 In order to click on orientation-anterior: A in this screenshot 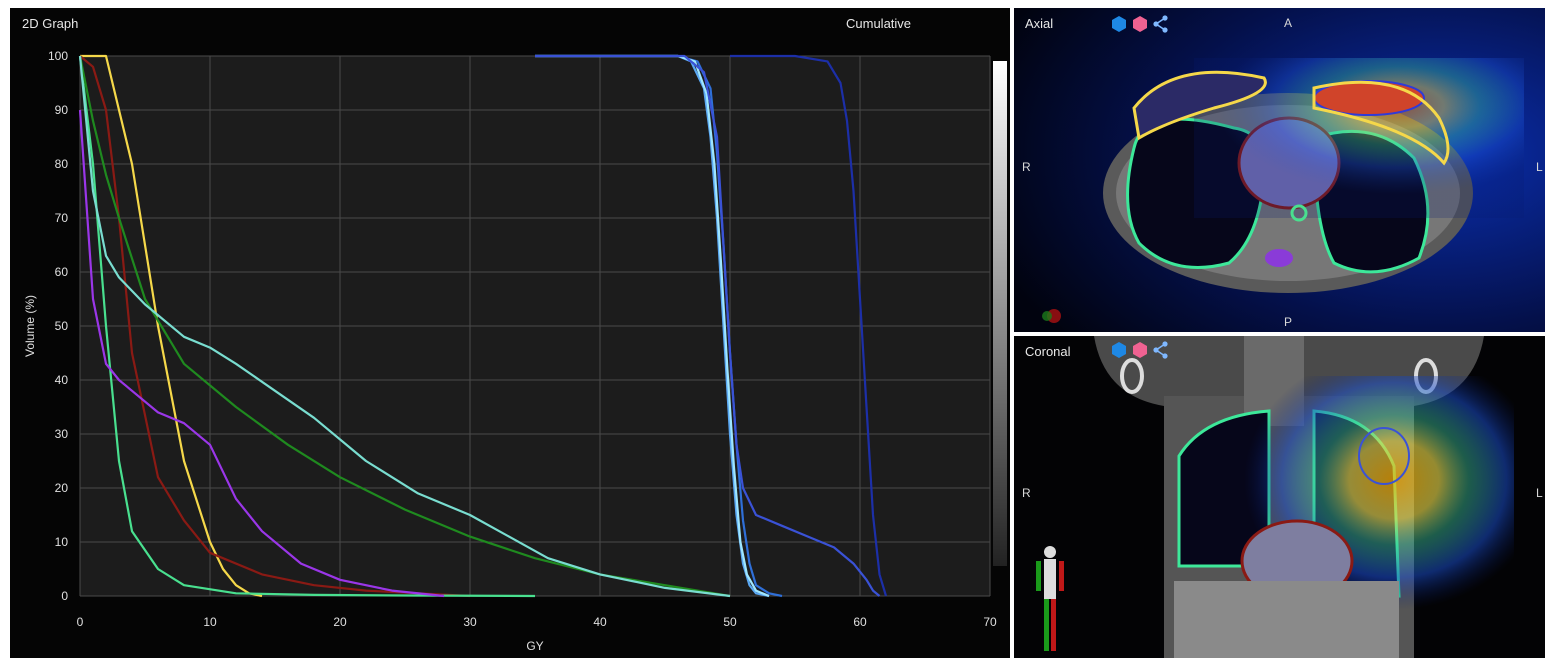, I will do `click(1288, 23)`.